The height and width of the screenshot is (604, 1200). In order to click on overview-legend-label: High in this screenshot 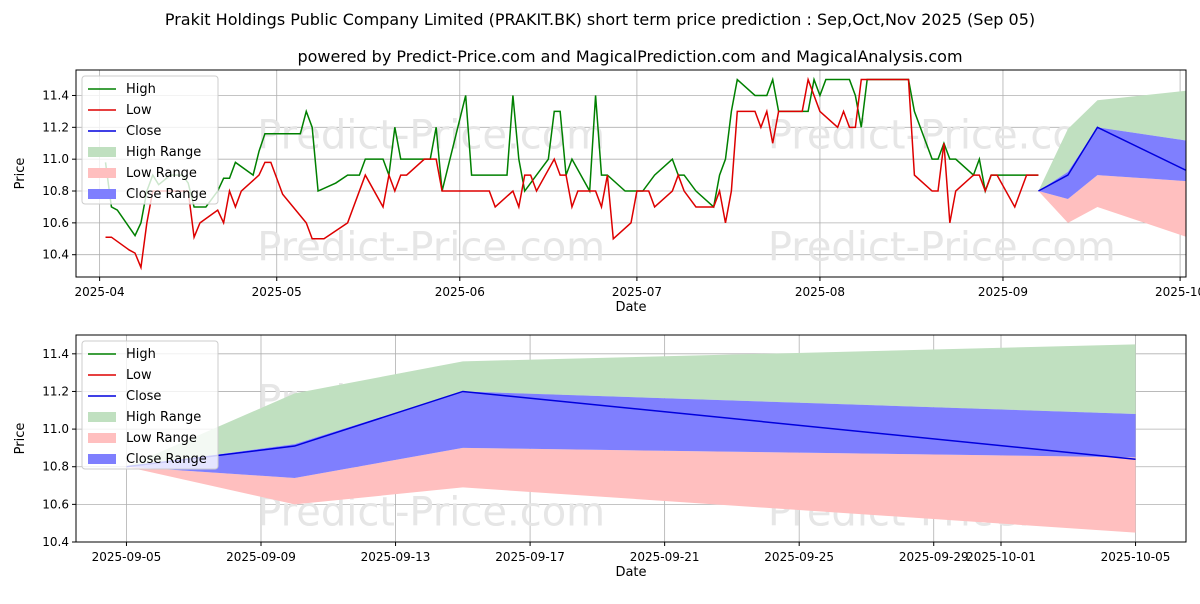, I will do `click(141, 89)`.